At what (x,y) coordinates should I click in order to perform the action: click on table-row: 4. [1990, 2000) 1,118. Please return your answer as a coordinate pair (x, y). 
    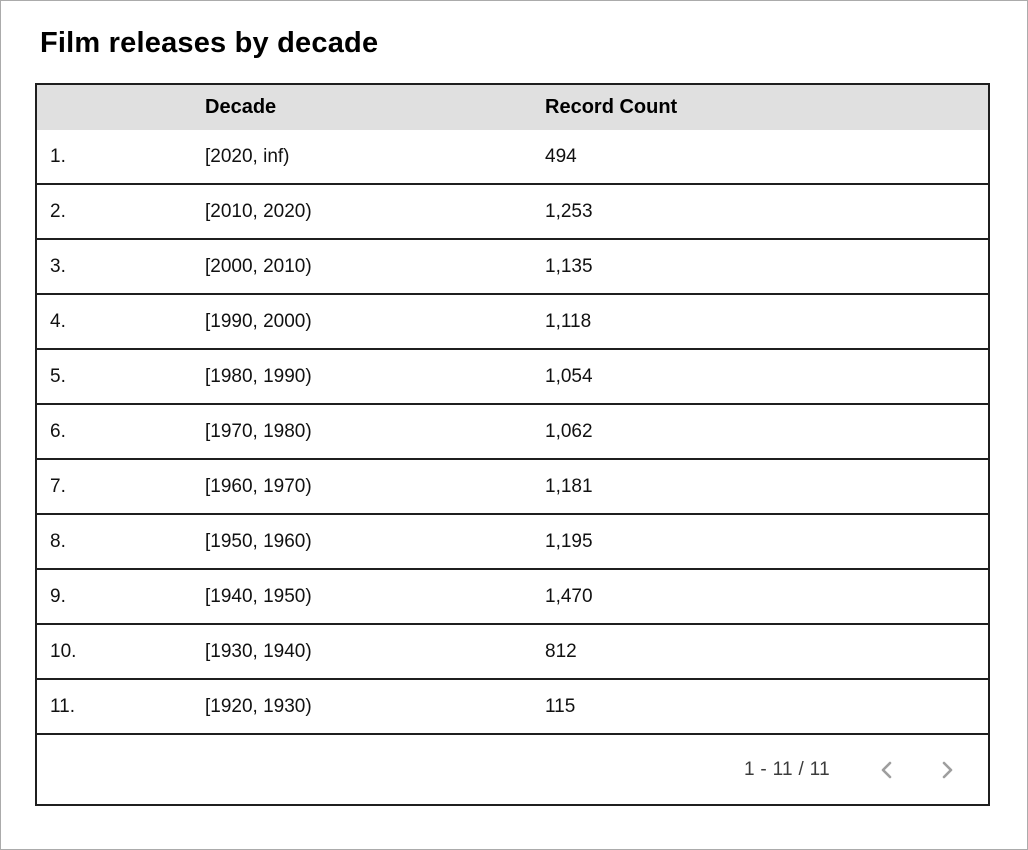
    Looking at the image, I should click on (512, 322).